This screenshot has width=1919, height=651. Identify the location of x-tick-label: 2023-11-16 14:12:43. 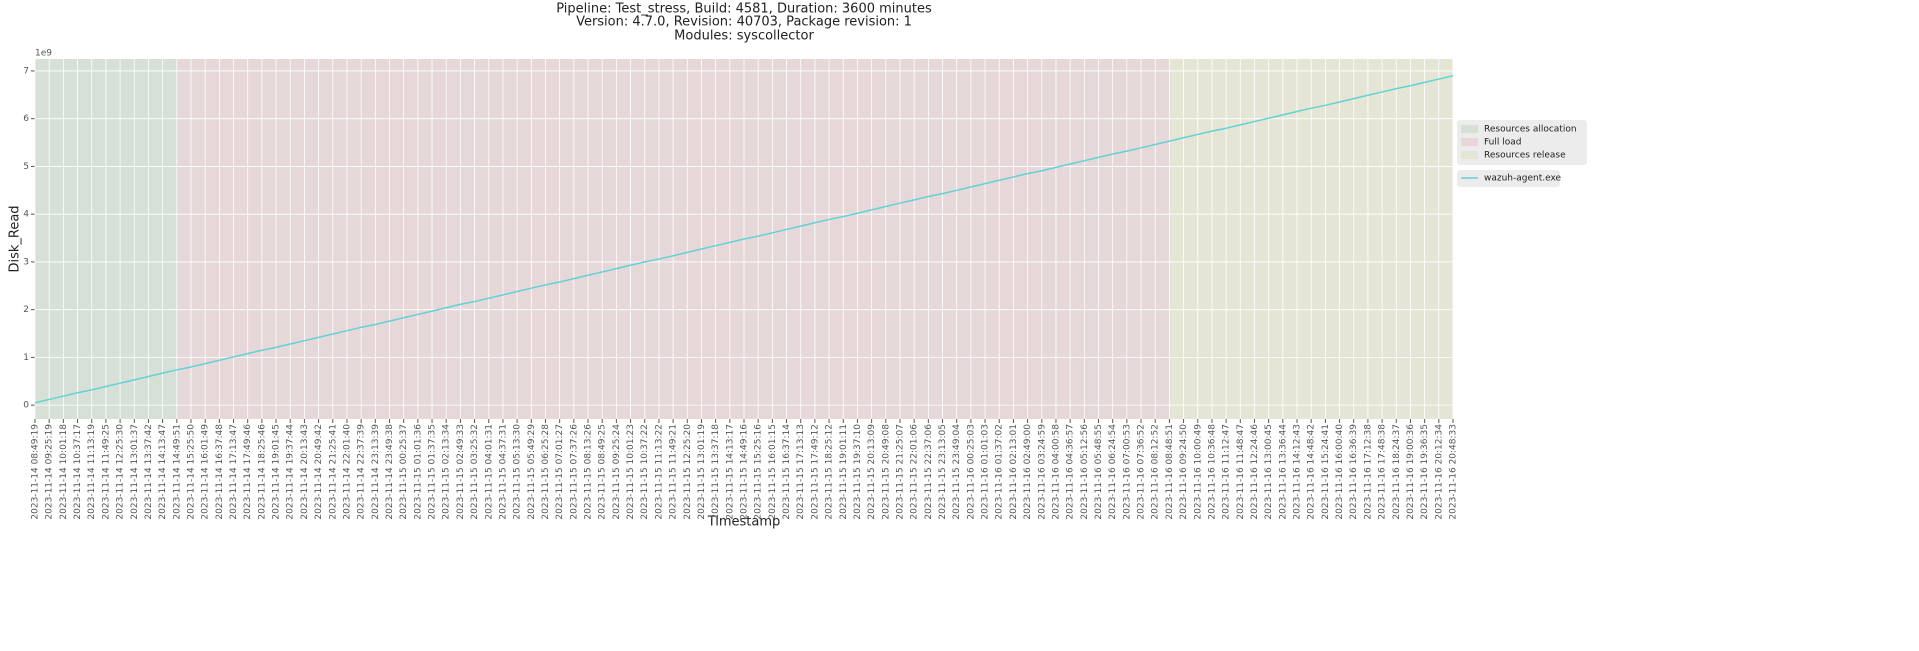
(1298, 472).